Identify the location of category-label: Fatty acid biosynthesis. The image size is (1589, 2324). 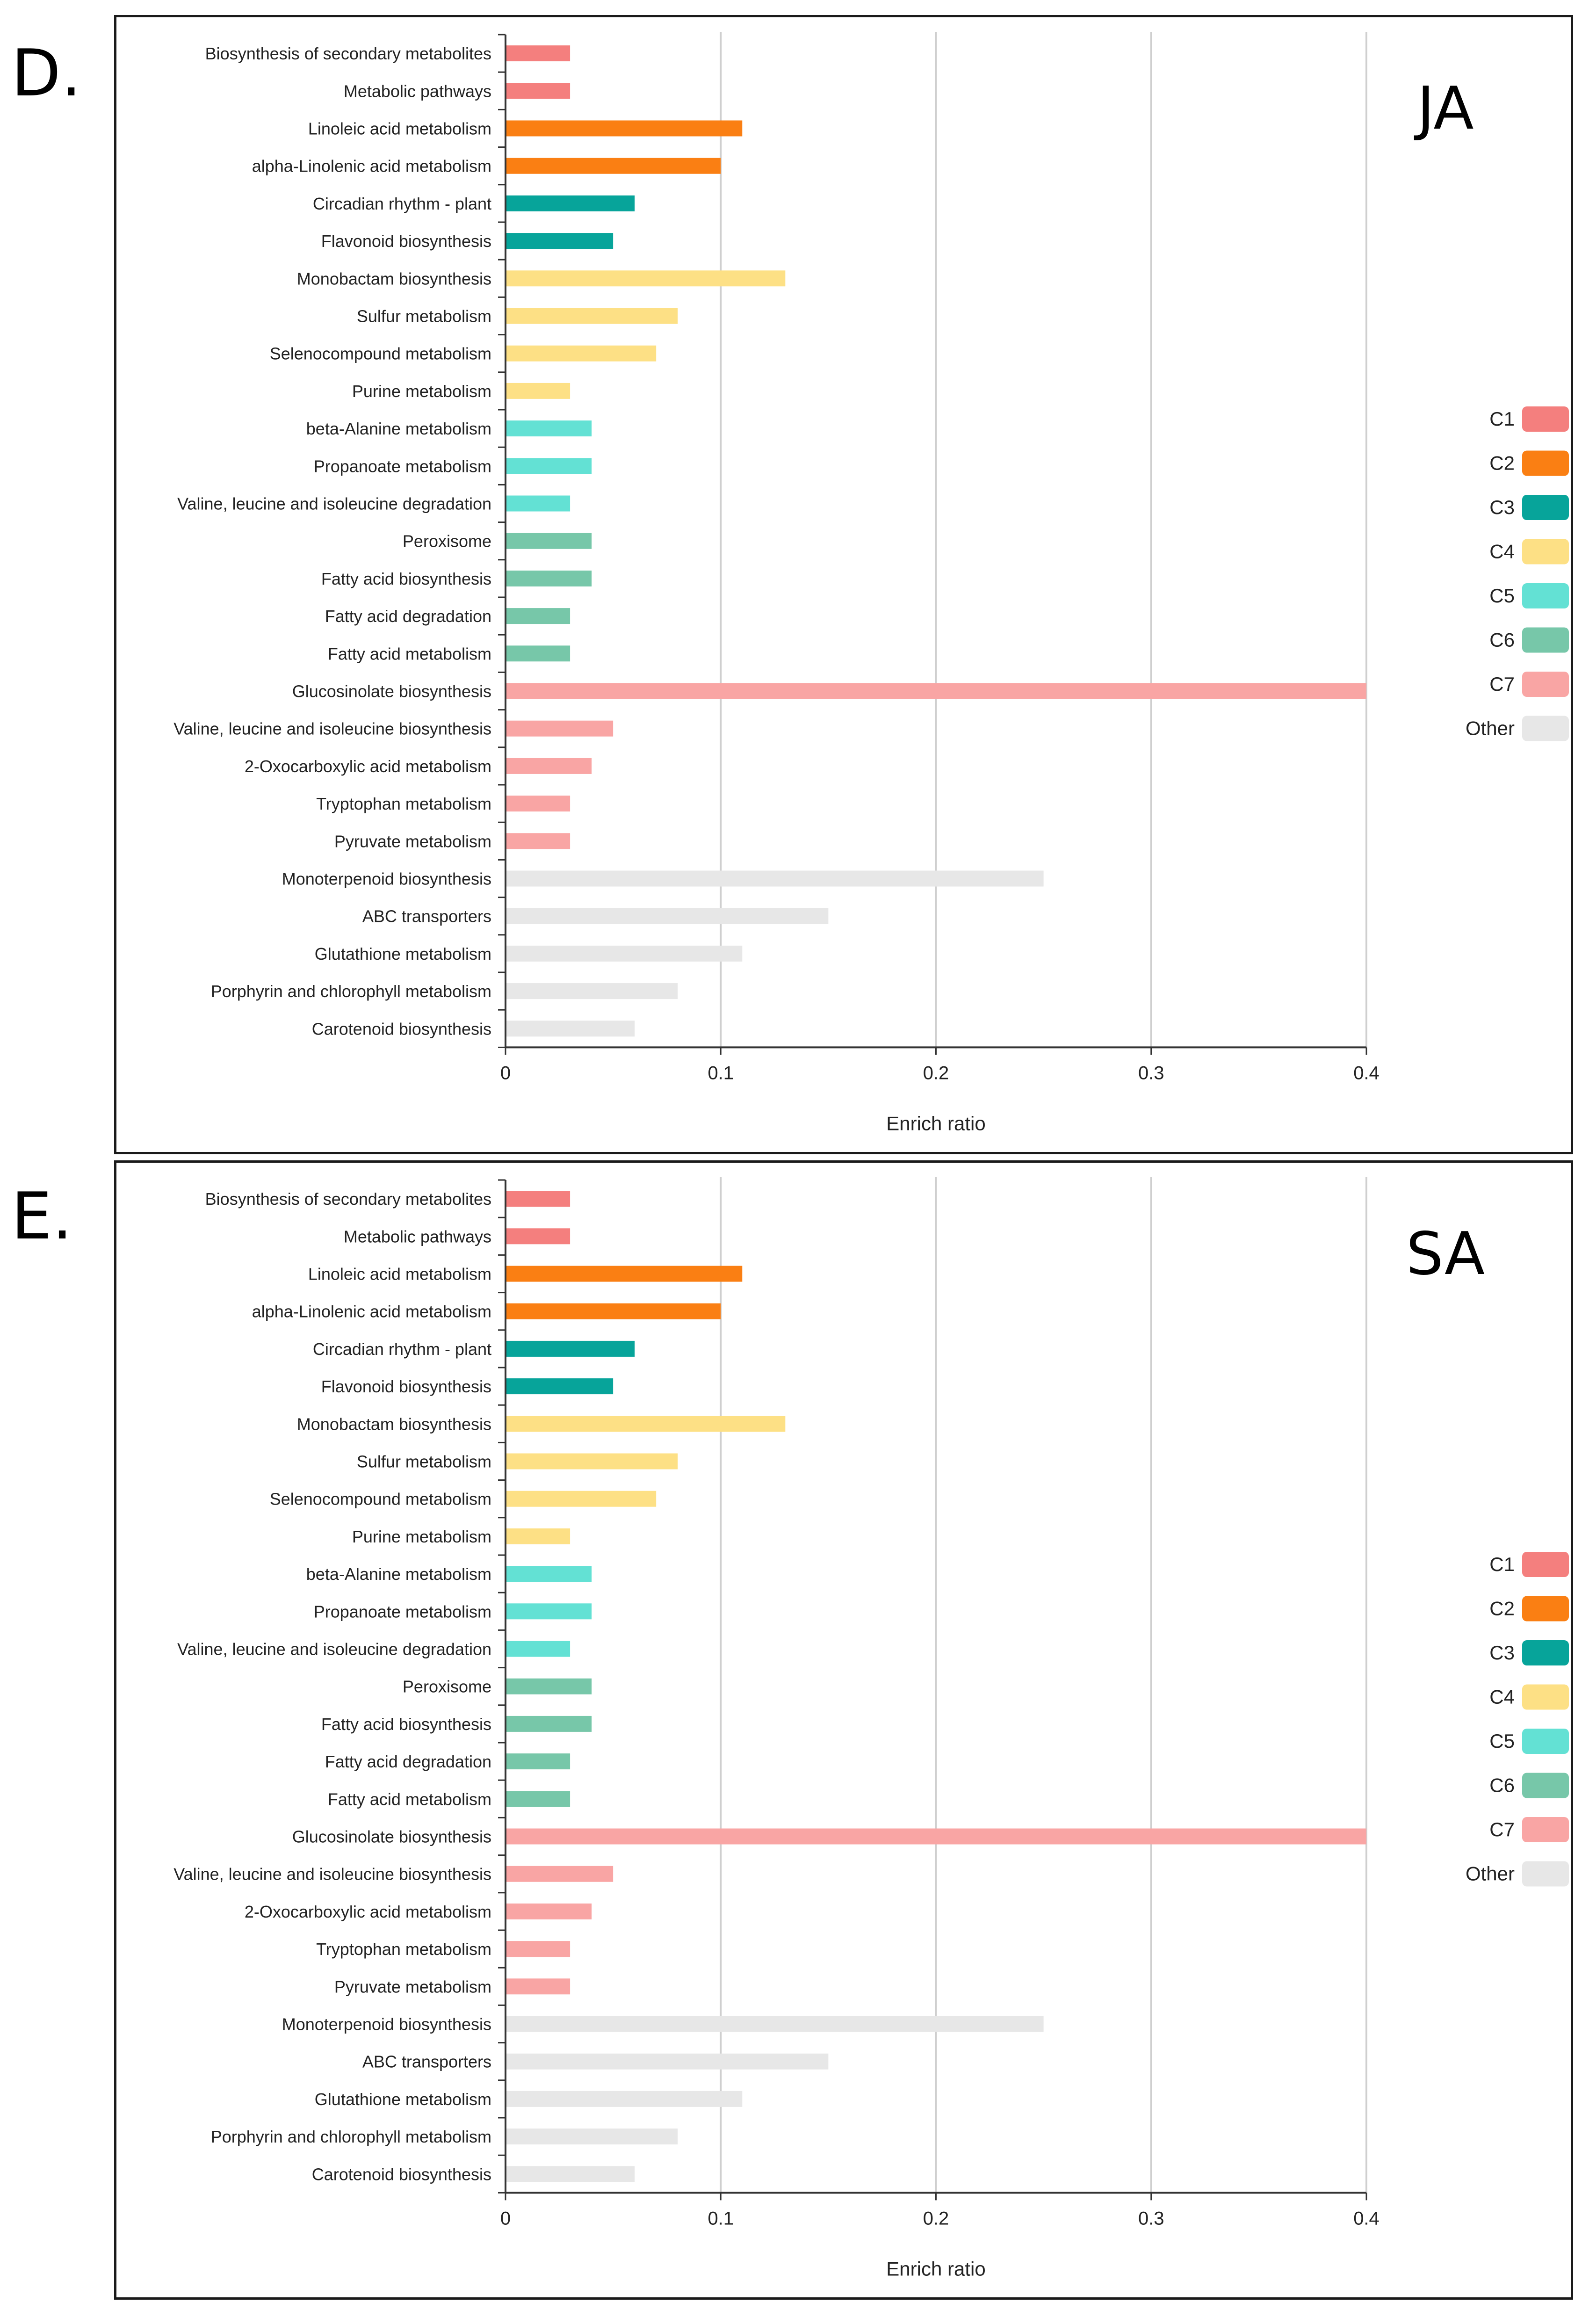
(406, 1724).